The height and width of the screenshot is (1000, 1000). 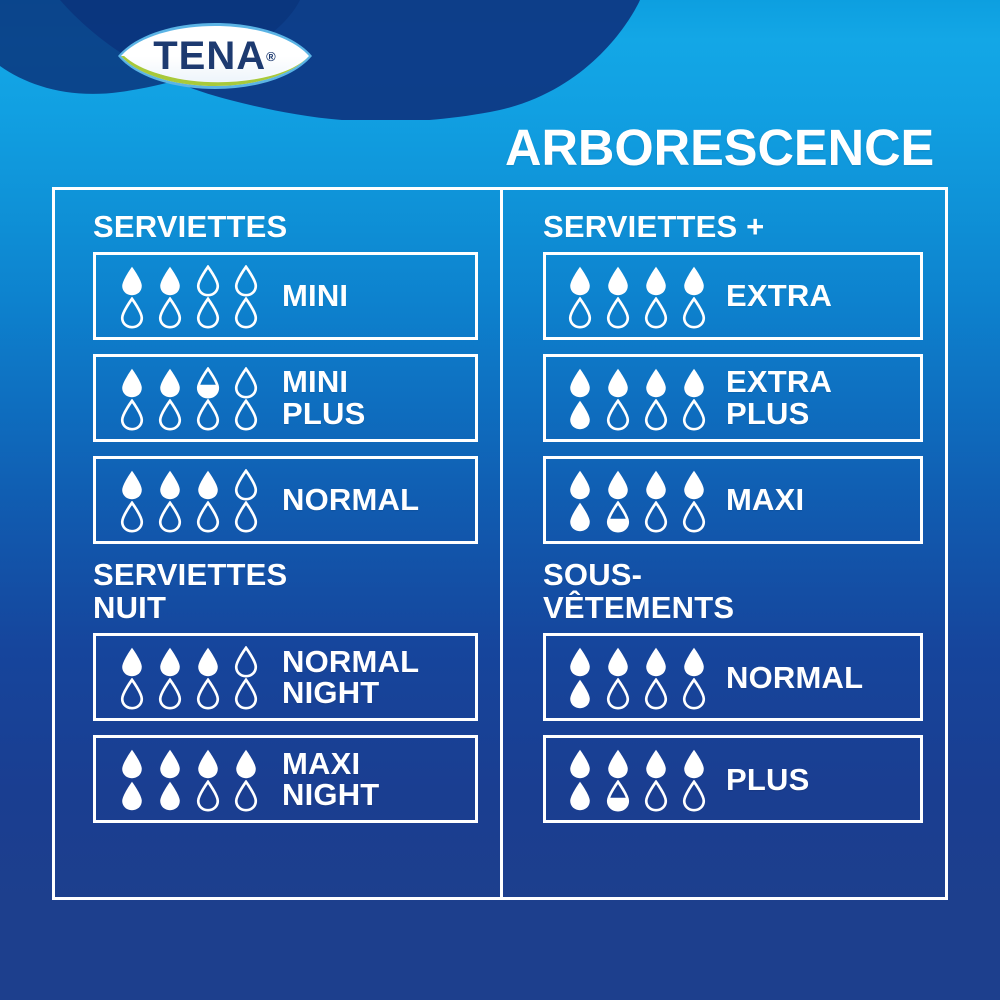 I want to click on product-item: EXTRA, so click(x=733, y=296).